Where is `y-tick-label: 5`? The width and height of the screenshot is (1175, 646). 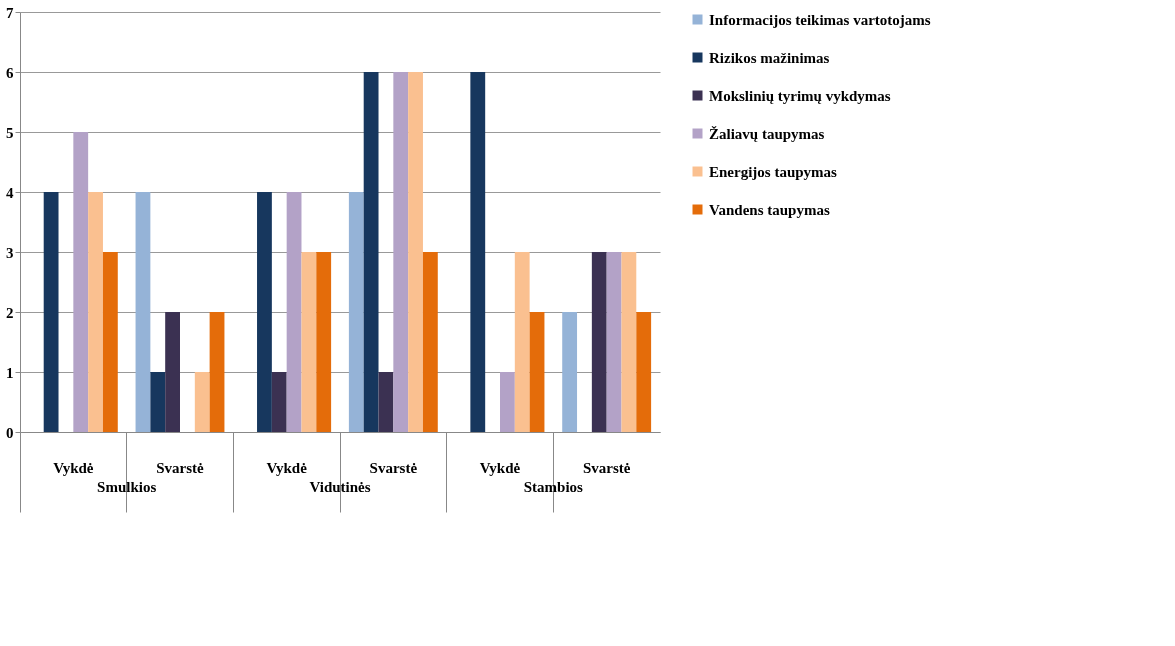
y-tick-label: 5 is located at coordinates (10, 132).